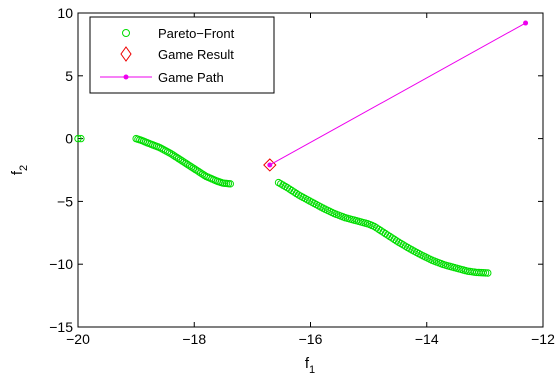 The width and height of the screenshot is (556, 386). Describe the element at coordinates (194, 339) in the screenshot. I see `x-tick-label: −18` at that location.